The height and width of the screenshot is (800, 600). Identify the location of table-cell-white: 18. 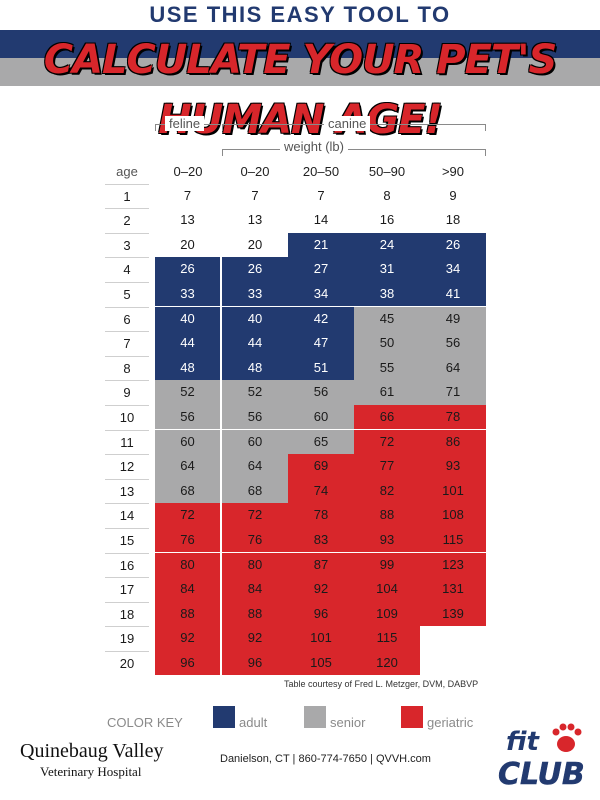
(453, 220).